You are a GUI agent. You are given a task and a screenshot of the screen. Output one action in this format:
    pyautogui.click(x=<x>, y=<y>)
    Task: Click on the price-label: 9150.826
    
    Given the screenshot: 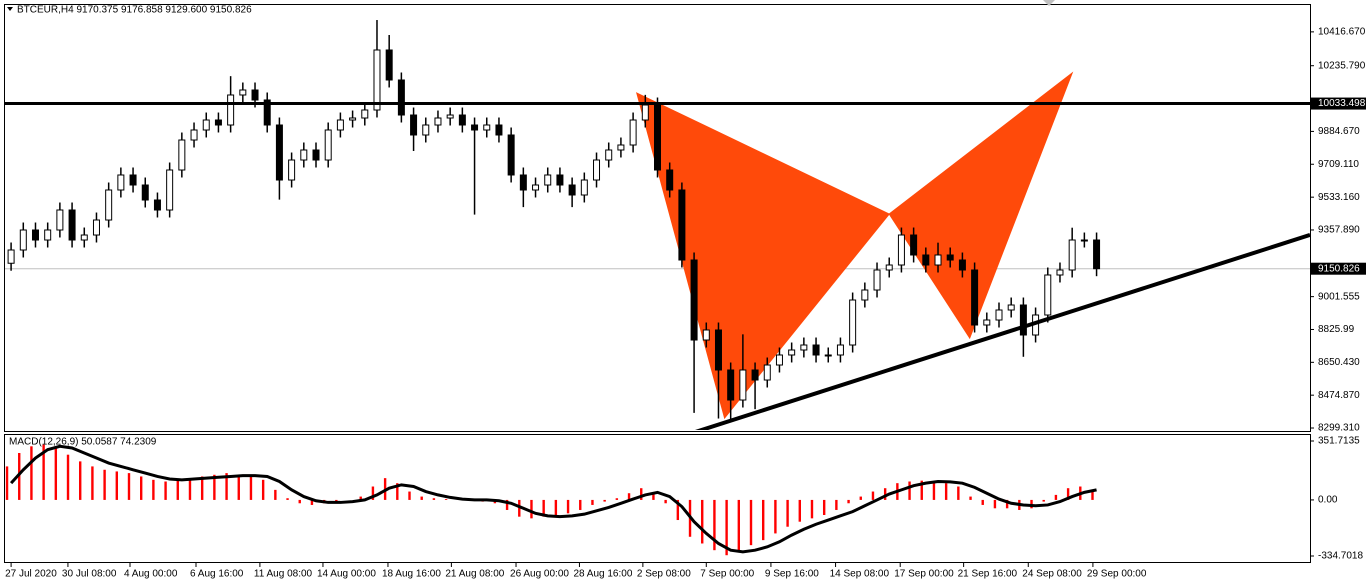 What is the action you would take?
    pyautogui.click(x=1339, y=268)
    